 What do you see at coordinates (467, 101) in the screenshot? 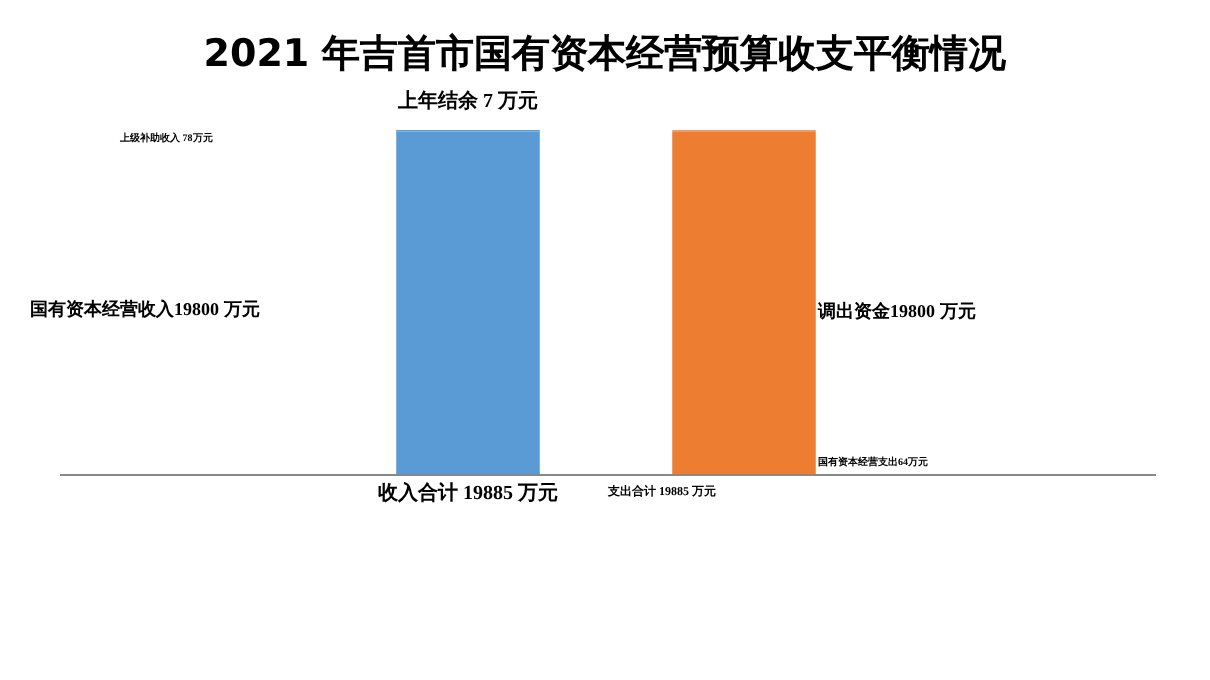
I see `data-label: 上年结余 7 万元` at bounding box center [467, 101].